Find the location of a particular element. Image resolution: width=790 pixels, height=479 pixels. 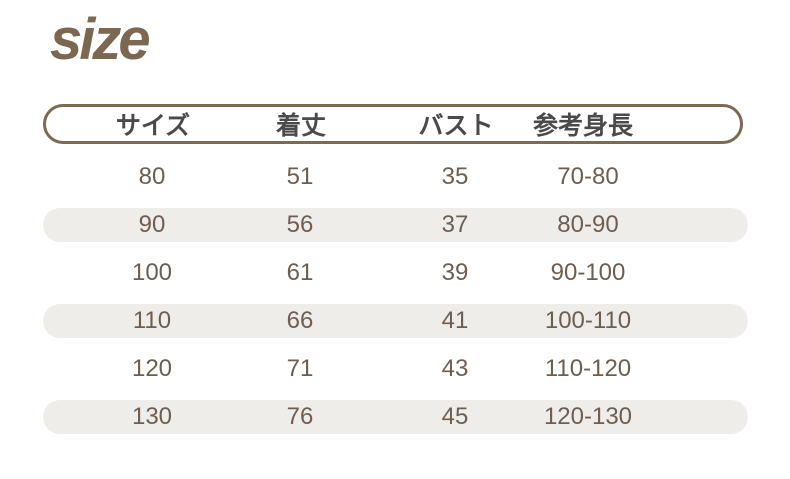

table-header-row: サイズ 着丈 バスト 参考身長 is located at coordinates (393, 124).